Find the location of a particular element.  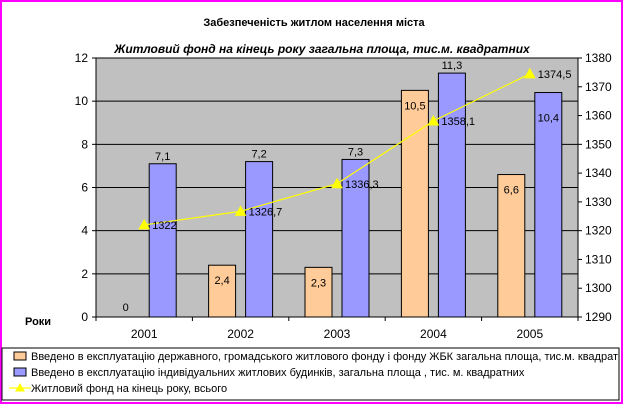

bar-data-label: 10,4 is located at coordinates (548, 119).